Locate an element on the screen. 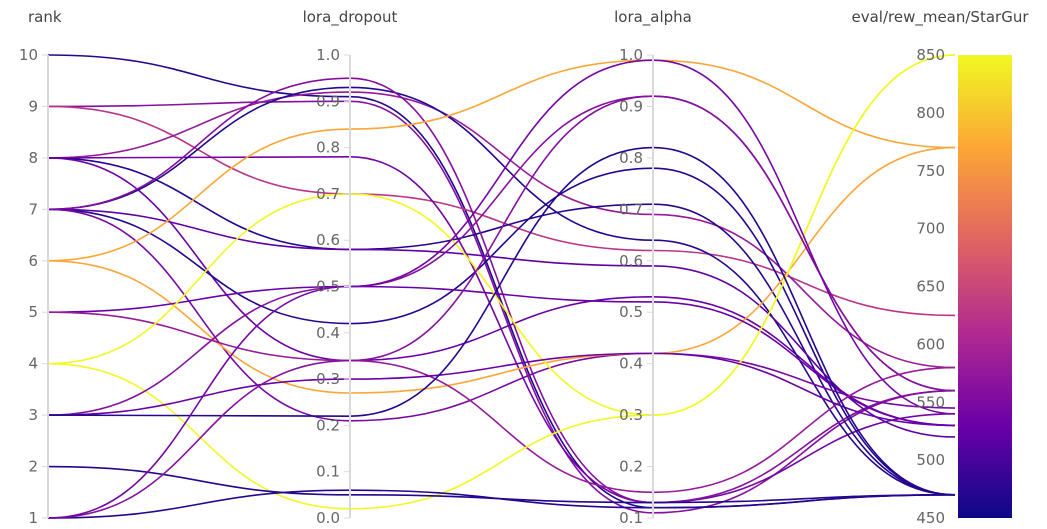 The image size is (1047, 529). tick-label: 2 is located at coordinates (33, 467).